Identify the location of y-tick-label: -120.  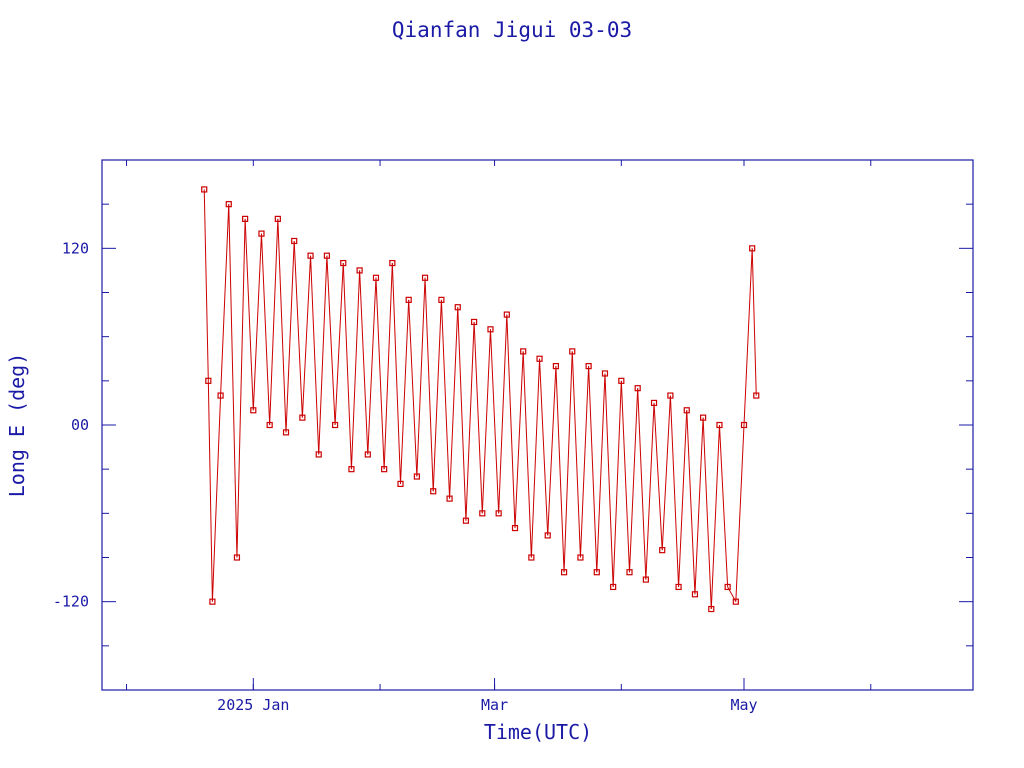
(71, 602).